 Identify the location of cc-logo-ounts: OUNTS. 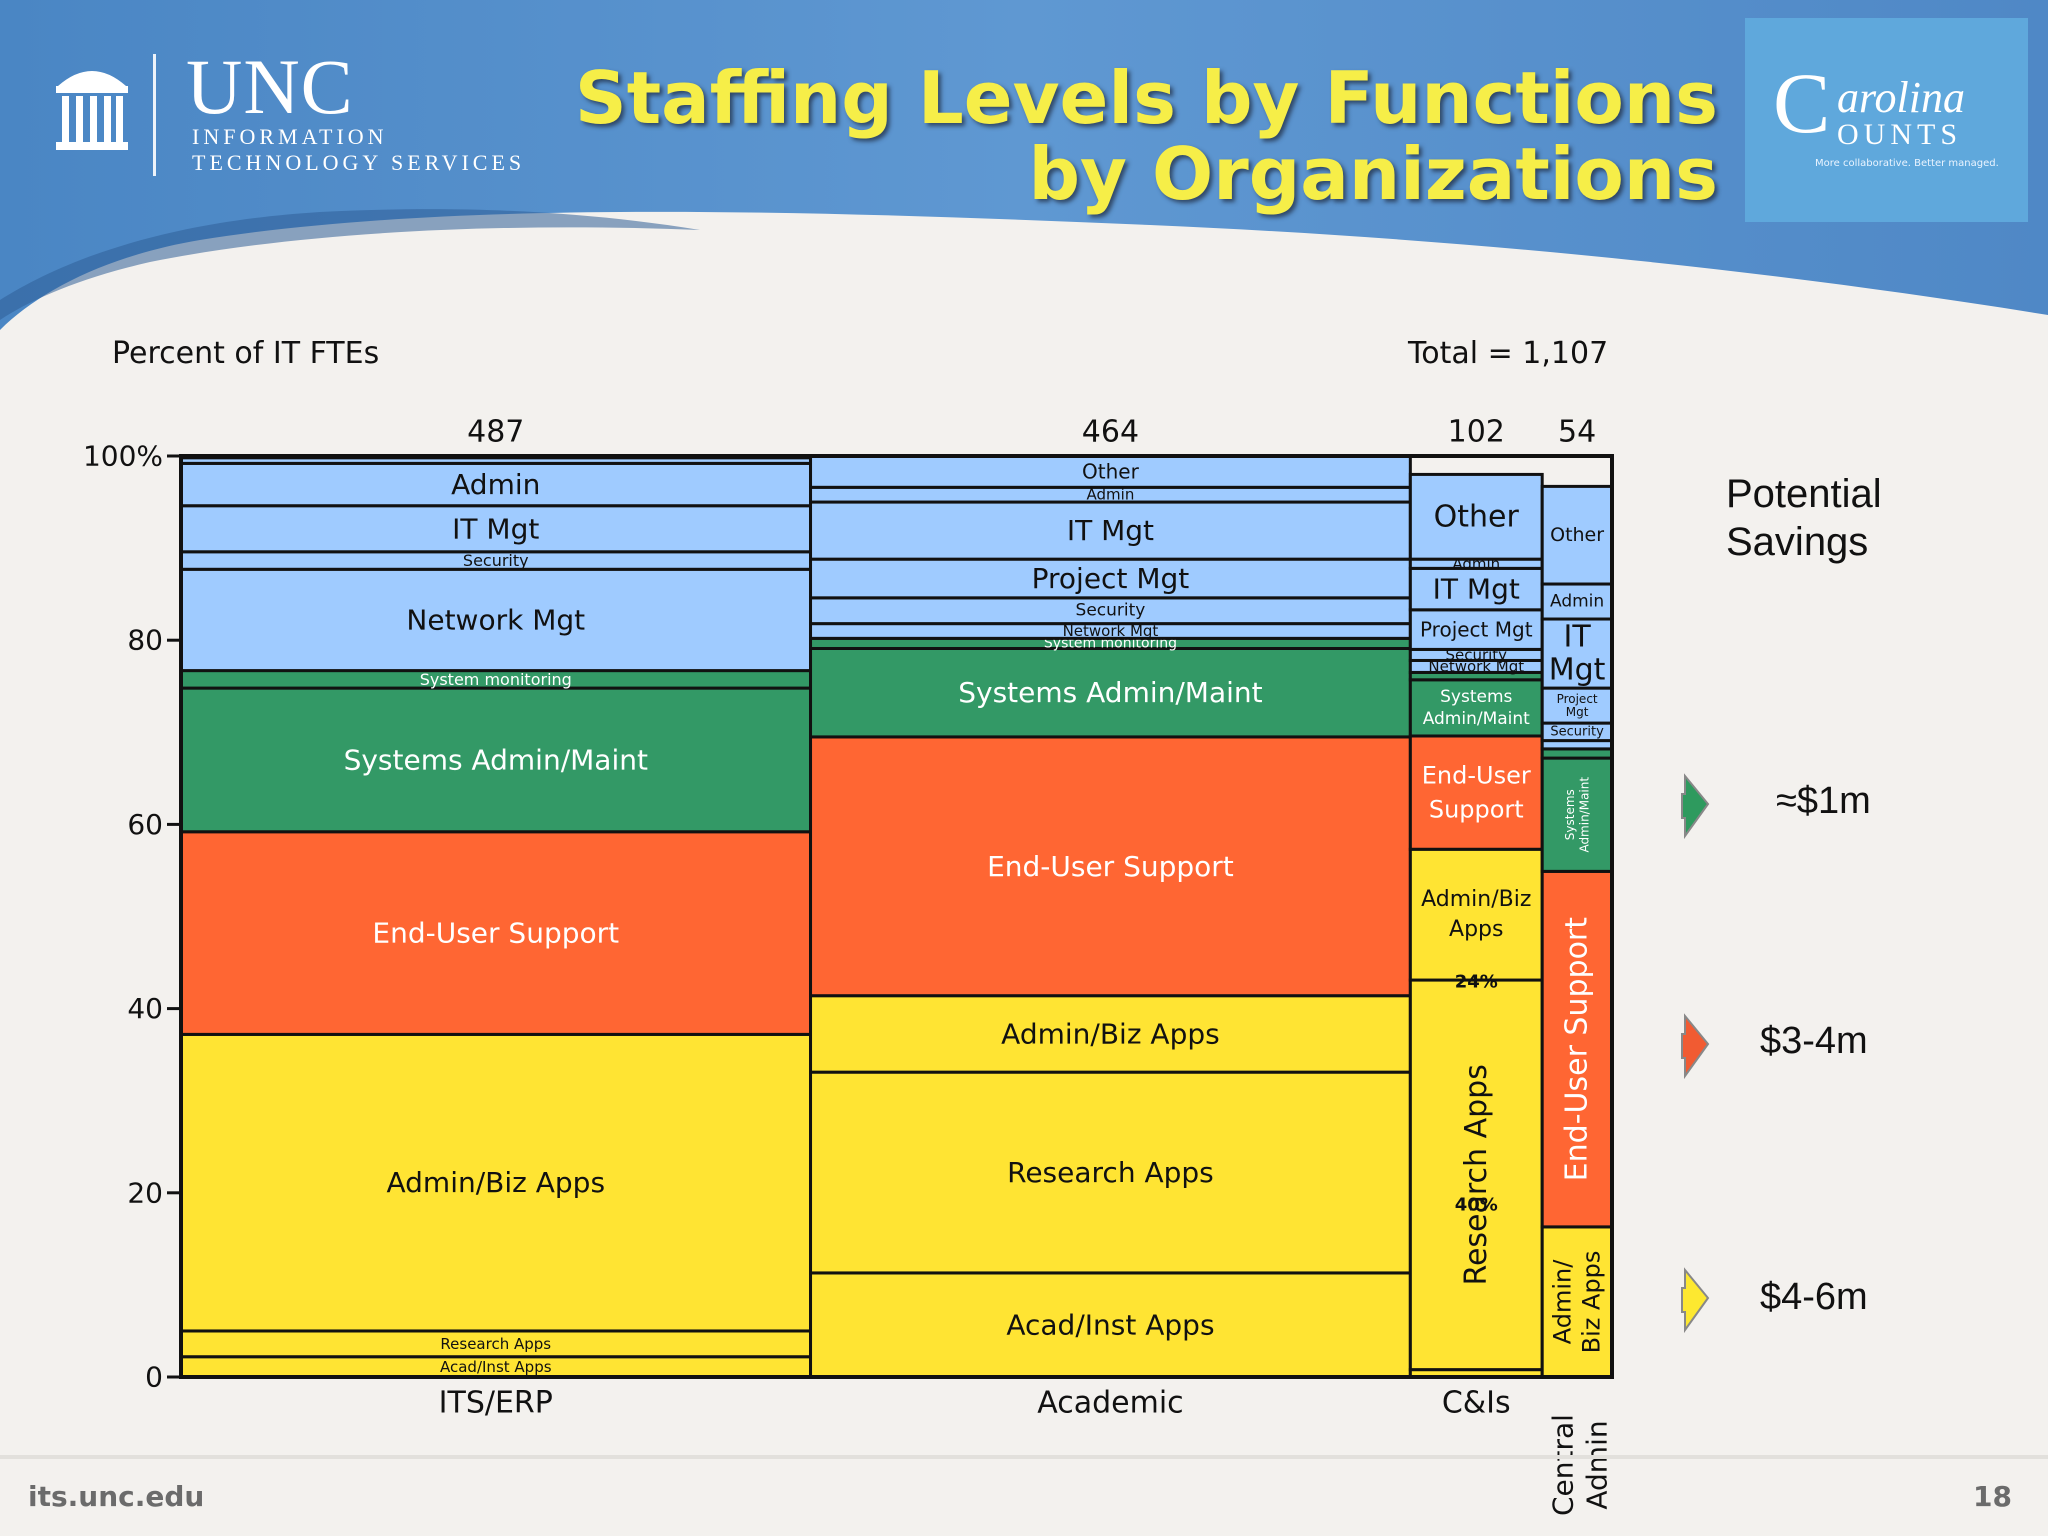
(1900, 134).